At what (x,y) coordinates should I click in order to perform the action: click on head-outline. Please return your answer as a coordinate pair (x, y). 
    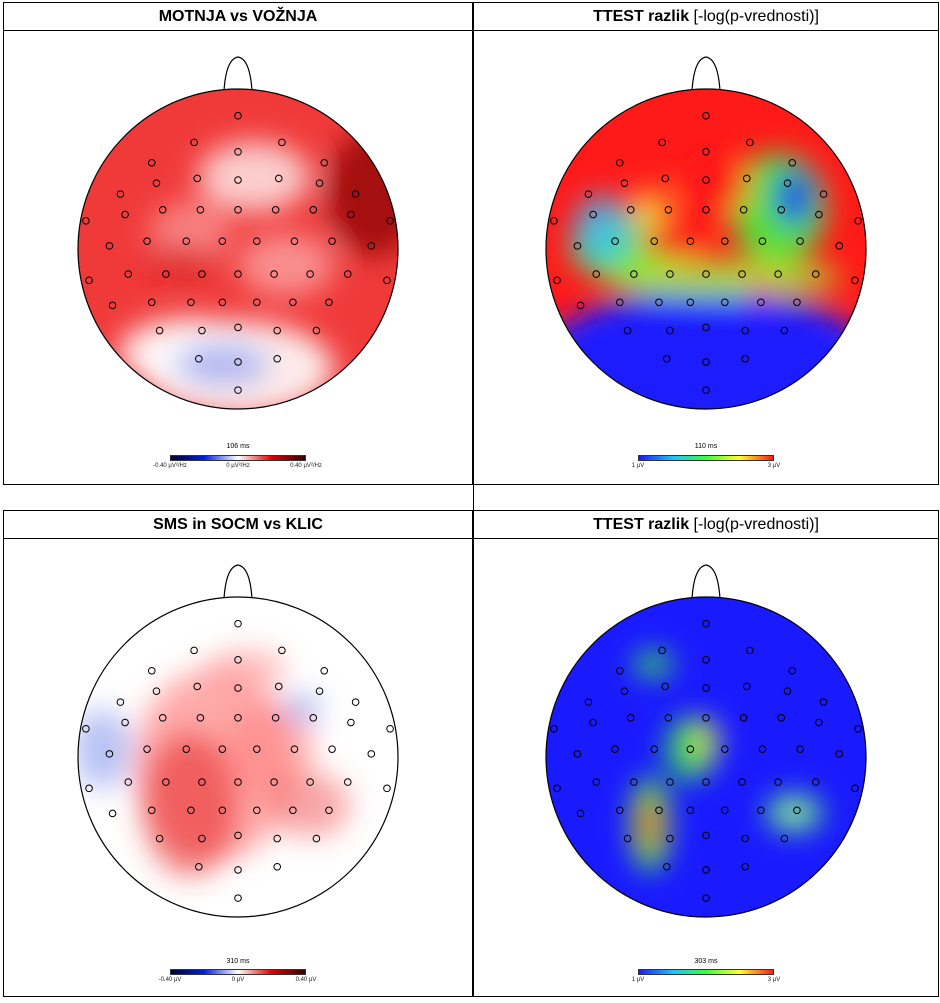
    Looking at the image, I should click on (706, 757).